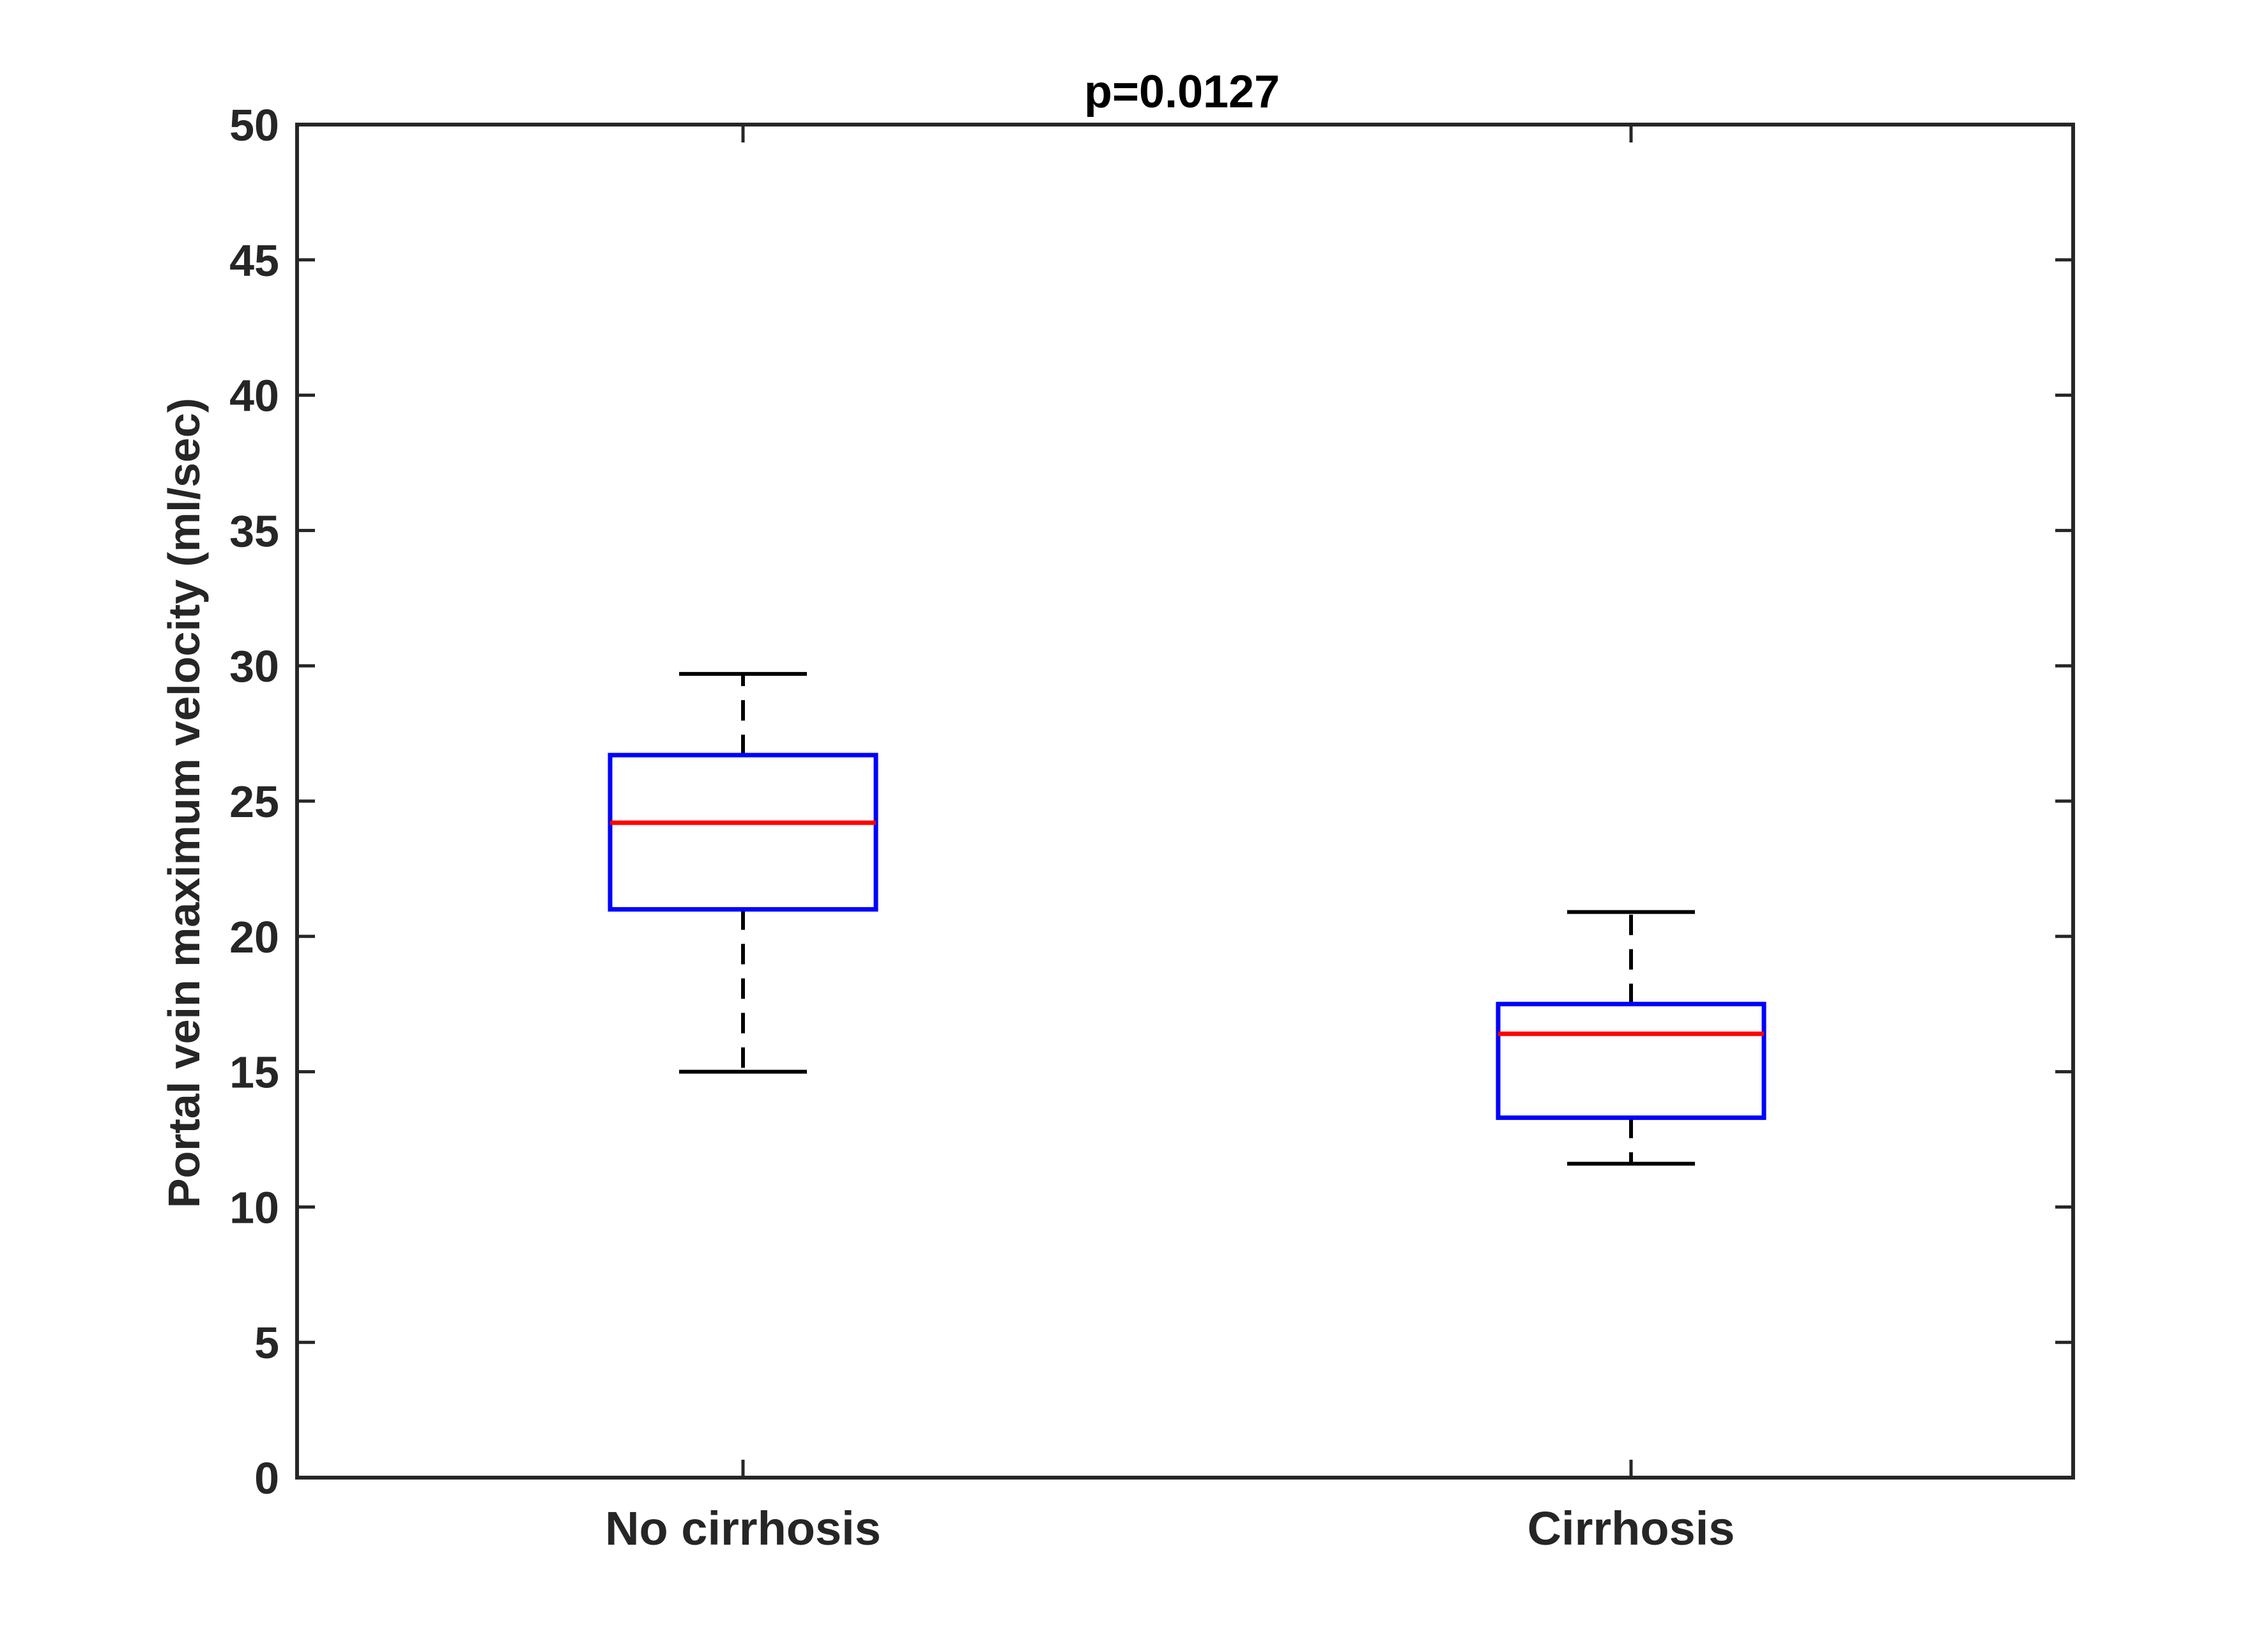 The height and width of the screenshot is (1645, 2268). What do you see at coordinates (254, 261) in the screenshot?
I see `y-tick-label: 45` at bounding box center [254, 261].